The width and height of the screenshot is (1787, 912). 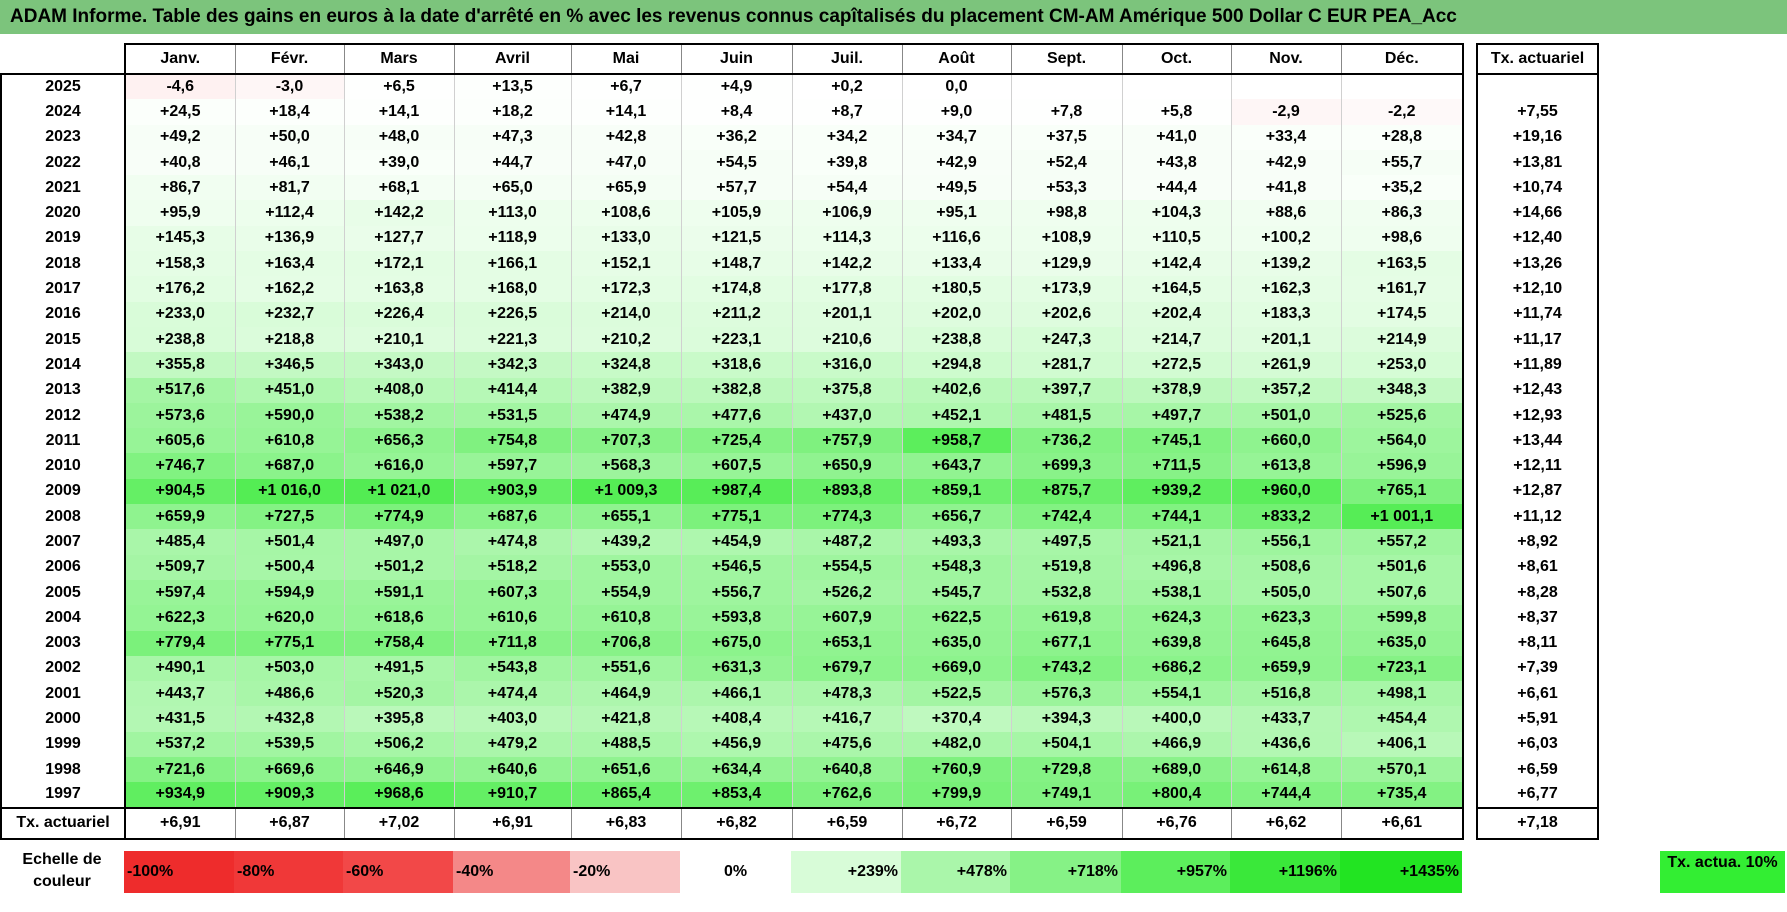 I want to click on value-cell: +503,0, so click(x=289, y=668).